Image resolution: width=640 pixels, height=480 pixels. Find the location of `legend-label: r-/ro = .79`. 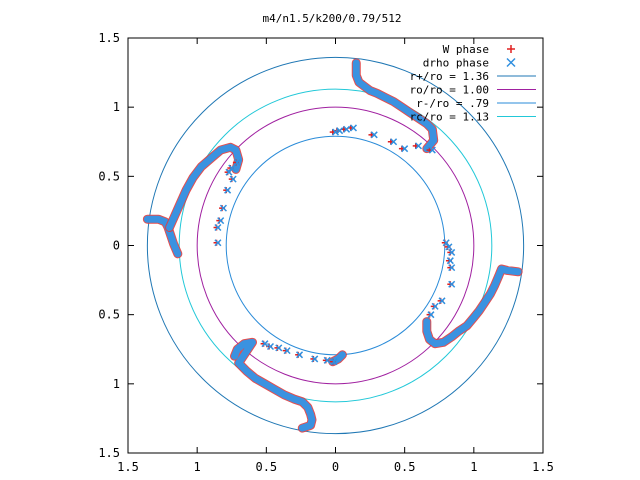

legend-label: r-/ro = .79 is located at coordinates (452, 103).